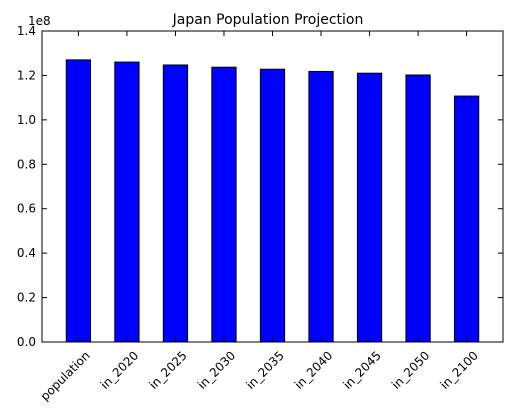  Describe the element at coordinates (26, 75) in the screenshot. I see `y-tick-label: 1.2` at that location.